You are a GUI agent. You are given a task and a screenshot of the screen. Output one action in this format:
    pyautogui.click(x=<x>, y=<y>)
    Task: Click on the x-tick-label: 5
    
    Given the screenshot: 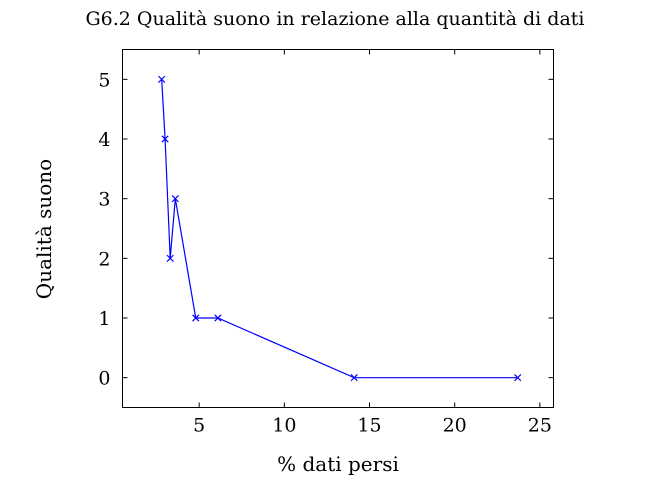 What is the action you would take?
    pyautogui.click(x=199, y=426)
    